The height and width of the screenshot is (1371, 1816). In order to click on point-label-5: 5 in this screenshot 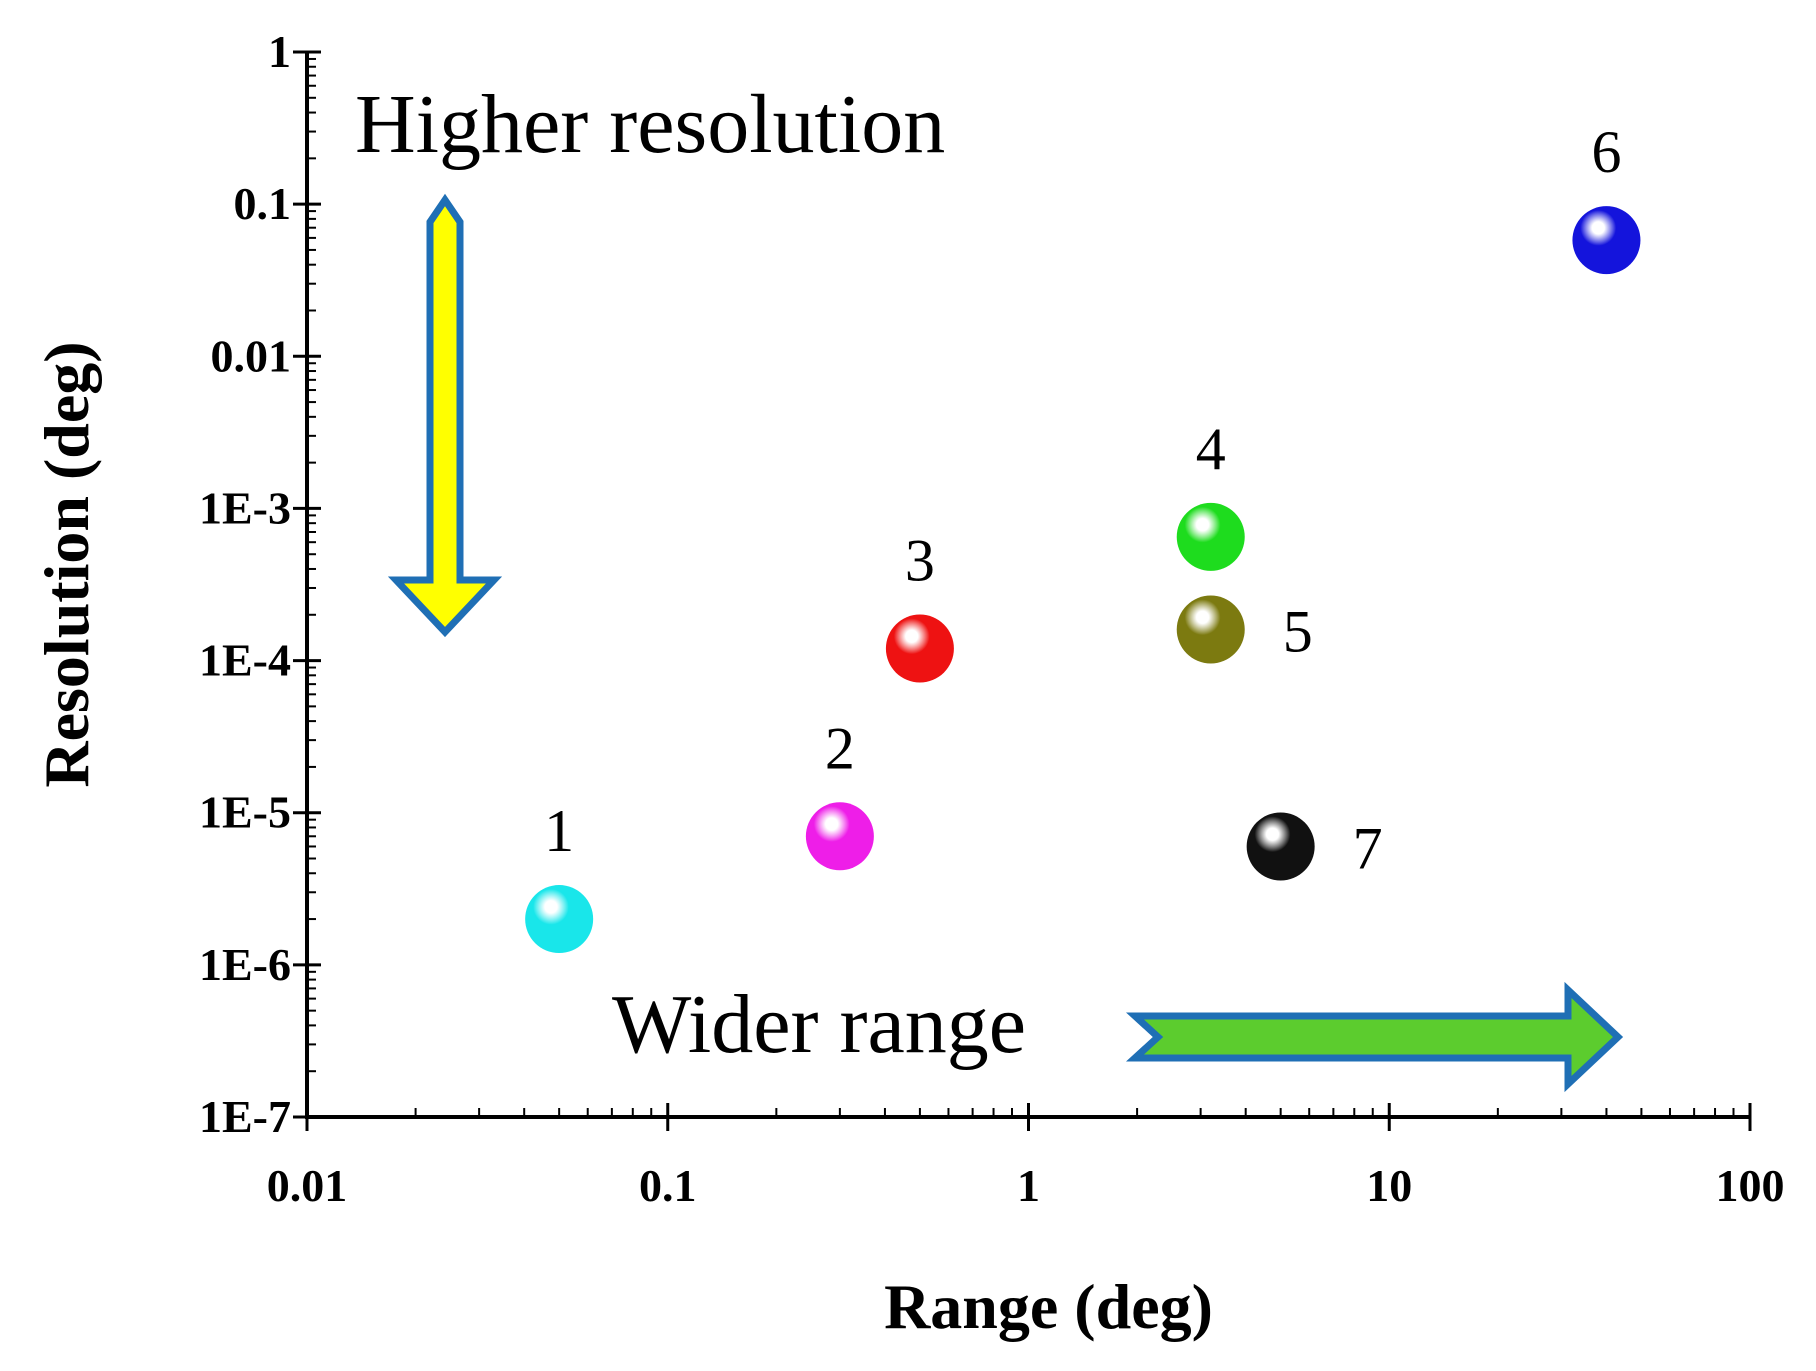, I will do `click(1298, 632)`.